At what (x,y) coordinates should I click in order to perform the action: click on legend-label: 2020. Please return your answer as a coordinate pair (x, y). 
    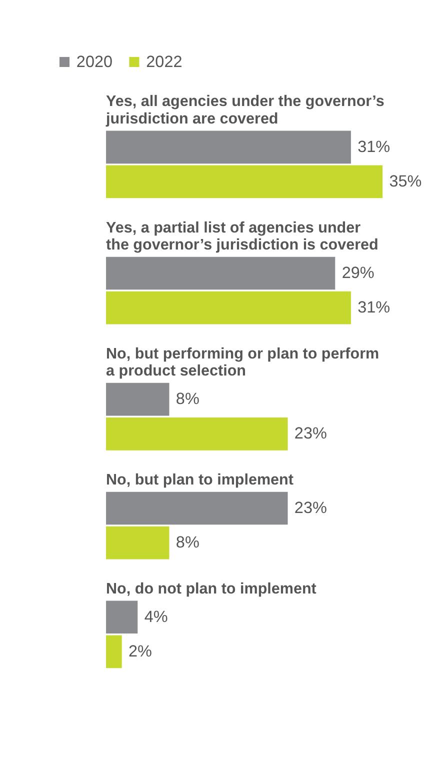
    Looking at the image, I should click on (94, 61).